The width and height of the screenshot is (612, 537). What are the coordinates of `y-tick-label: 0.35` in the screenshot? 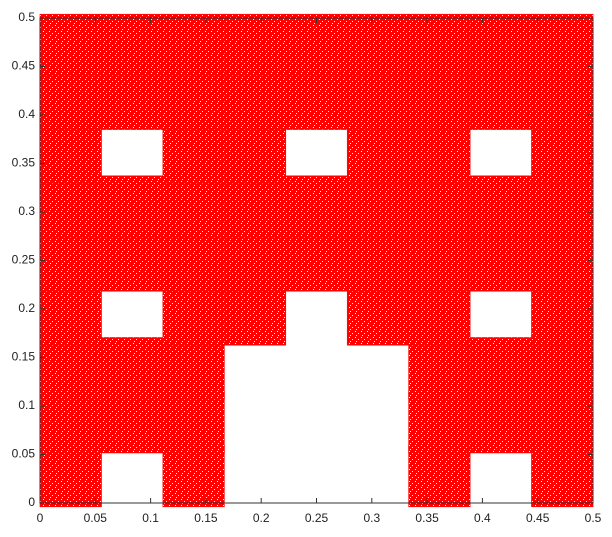 It's located at (24, 163).